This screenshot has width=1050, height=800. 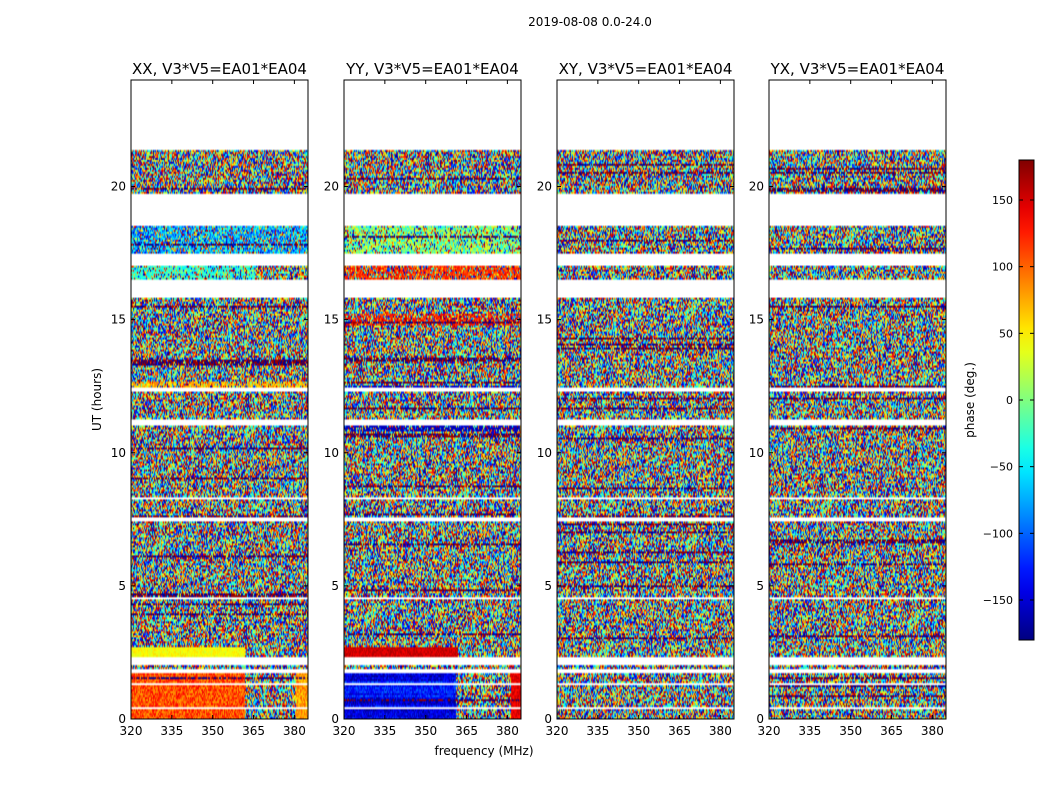 I want to click on colorbar-tick-label: −50, so click(x=1001, y=467).